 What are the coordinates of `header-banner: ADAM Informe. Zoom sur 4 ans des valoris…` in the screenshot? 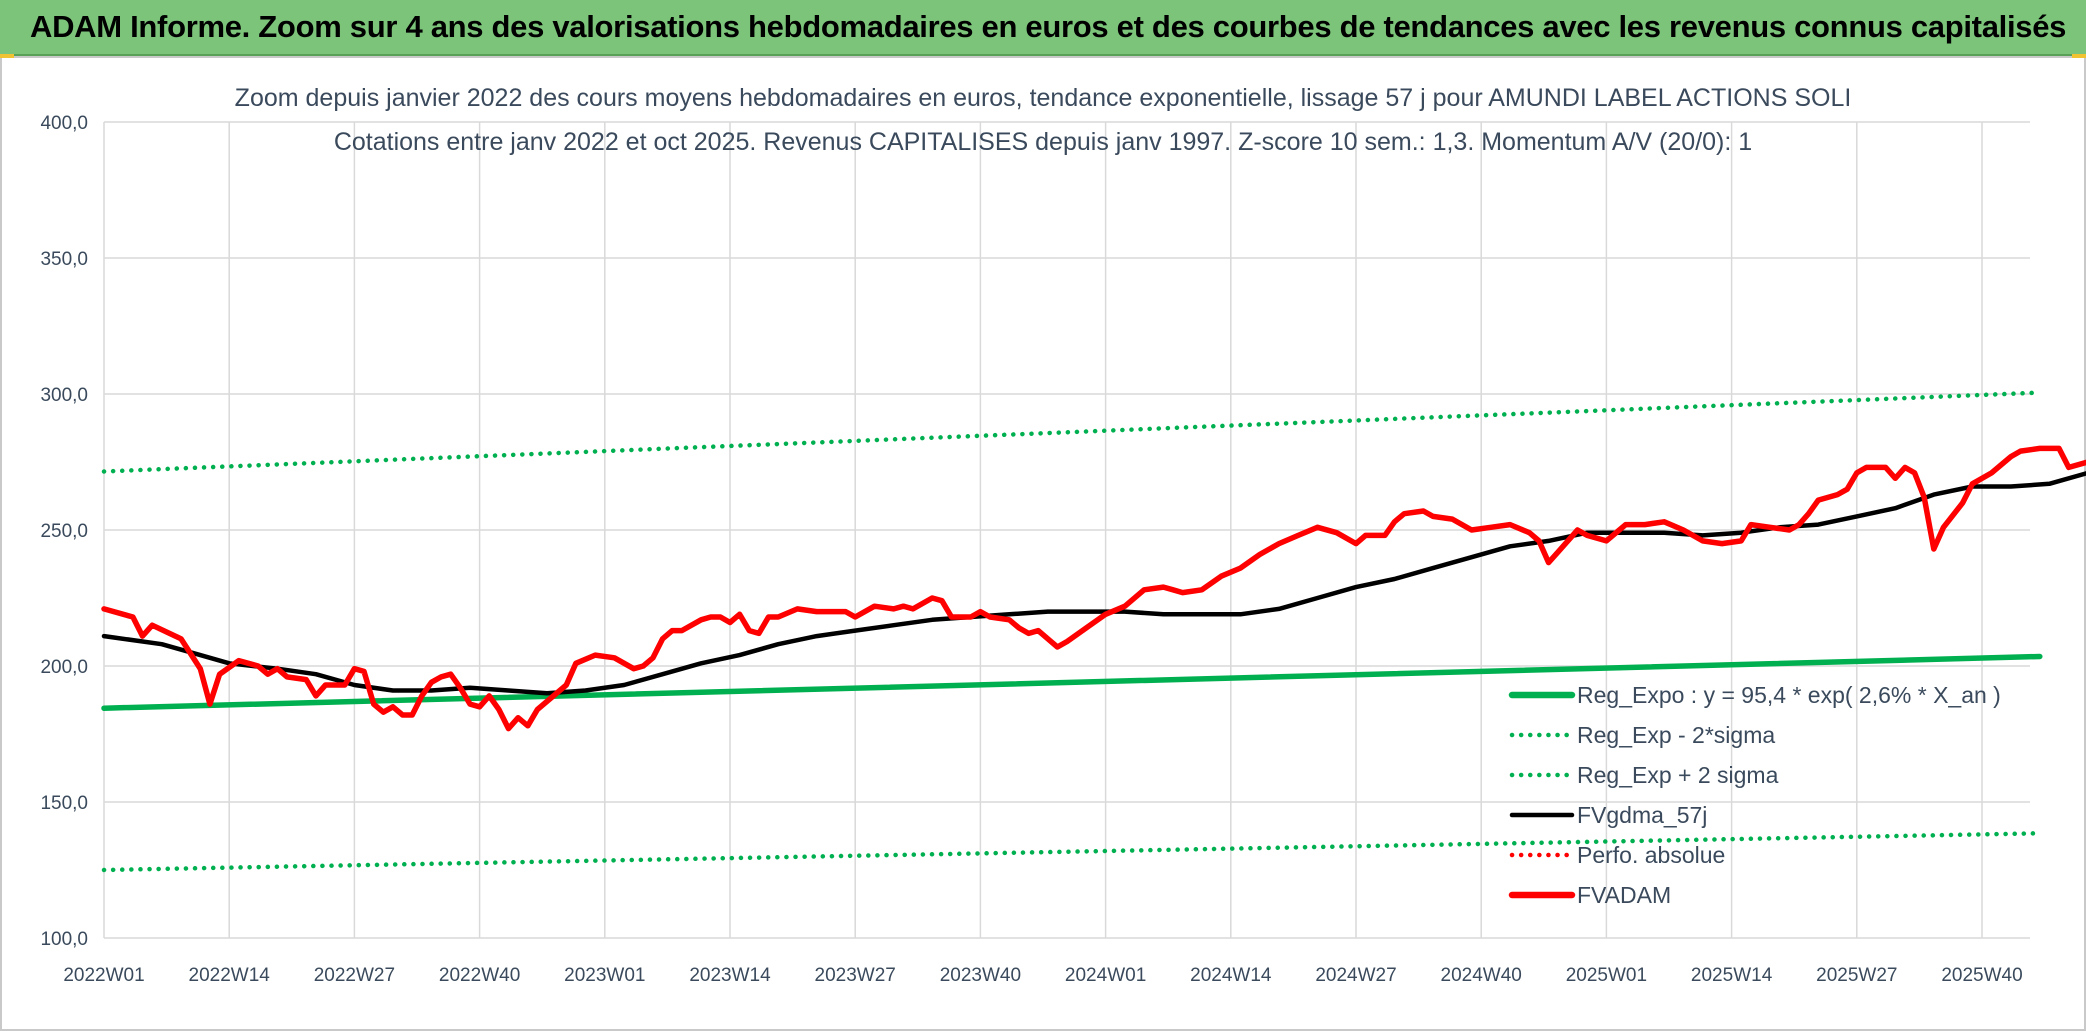 It's located at (1043, 28).